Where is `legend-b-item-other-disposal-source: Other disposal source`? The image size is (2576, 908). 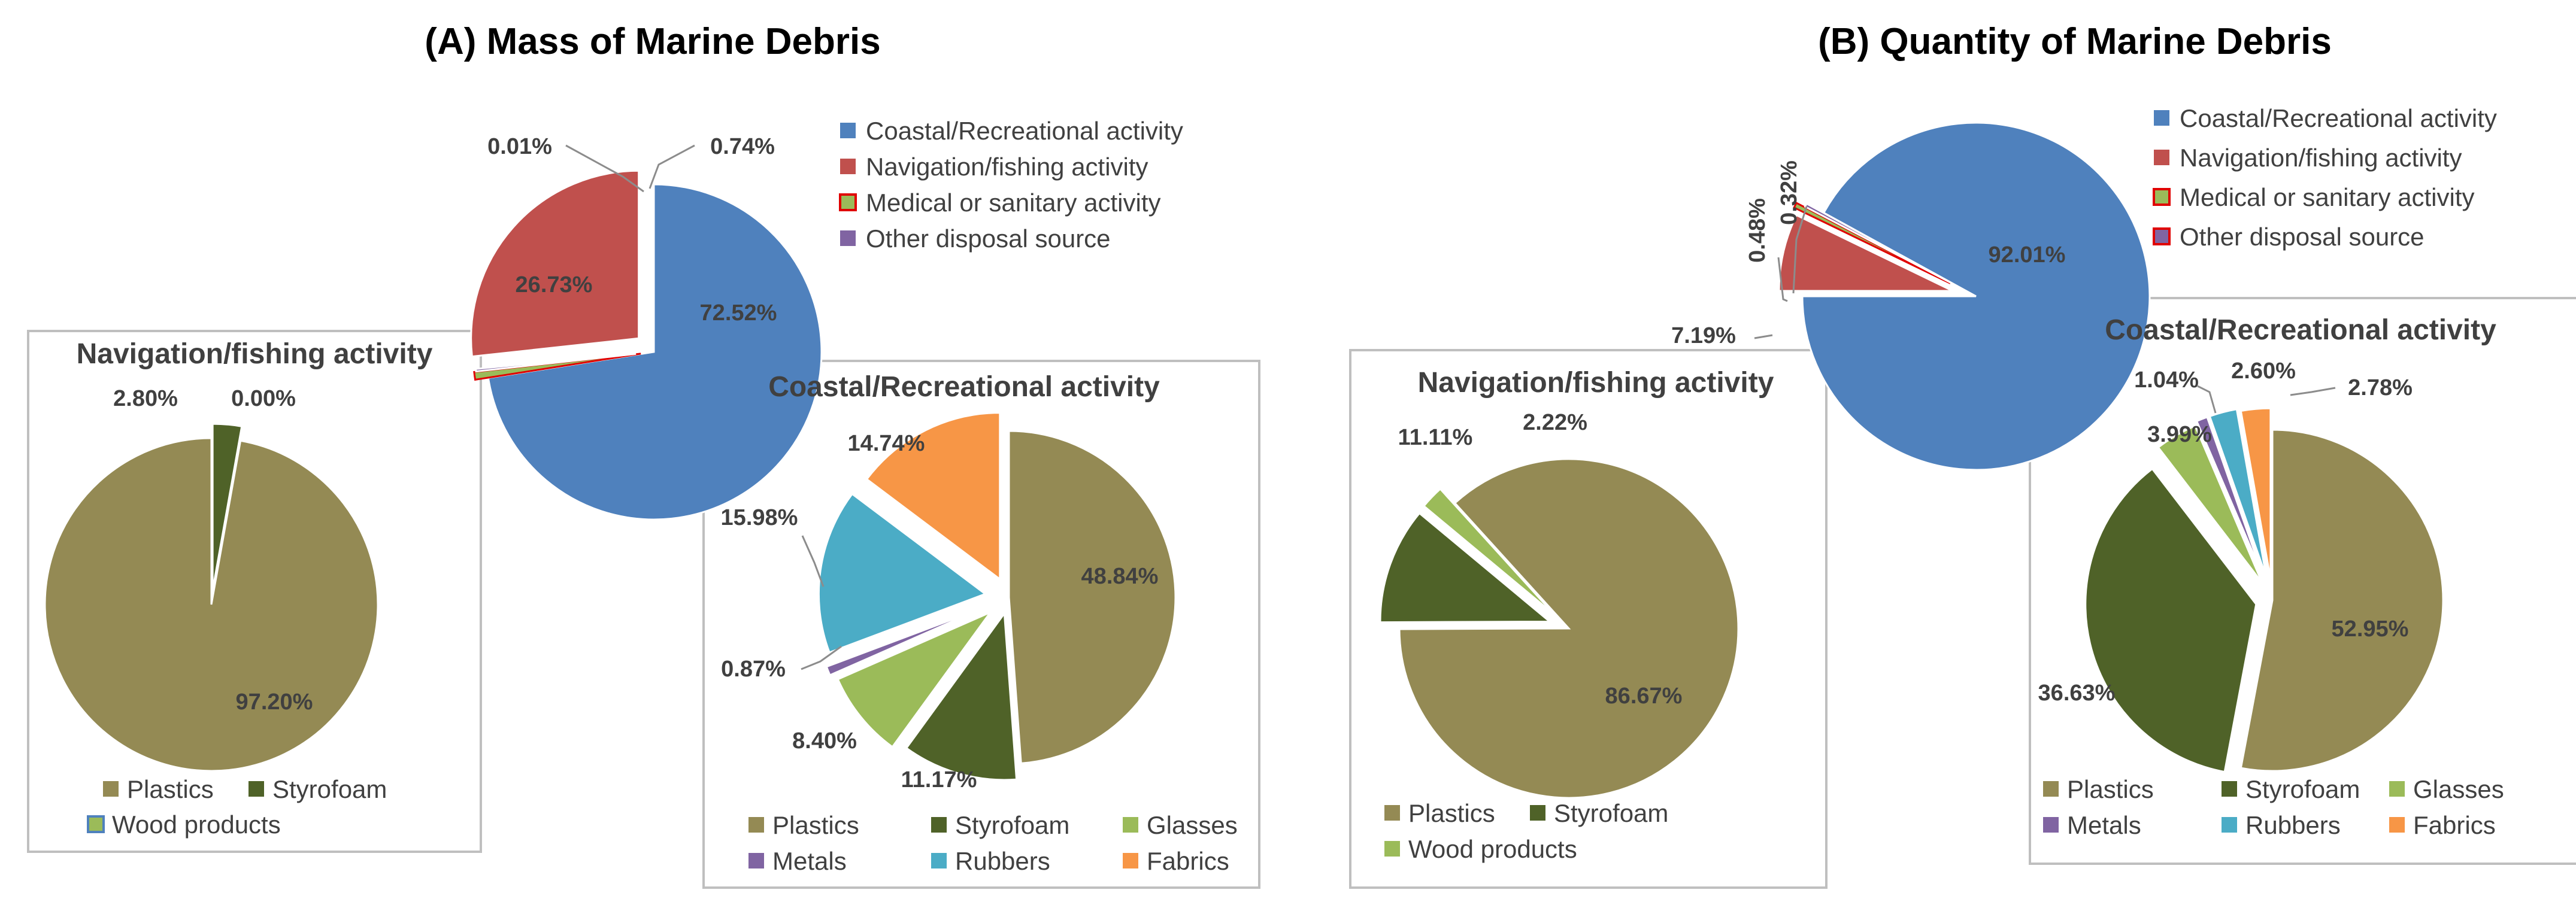
legend-b-item-other-disposal-source: Other disposal source is located at coordinates (2302, 237).